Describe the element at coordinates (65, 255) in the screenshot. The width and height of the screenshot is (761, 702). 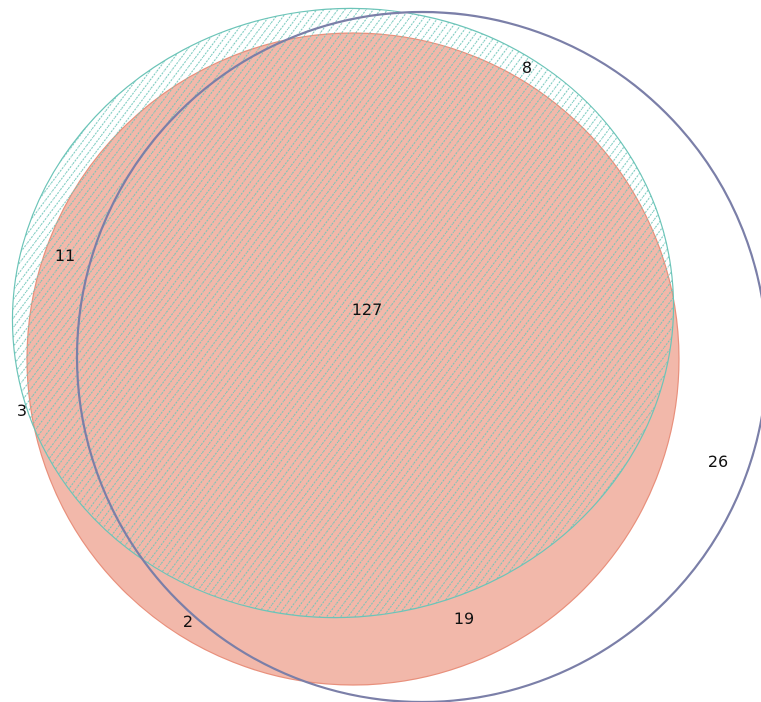
I see `region-label-ab: 11` at that location.